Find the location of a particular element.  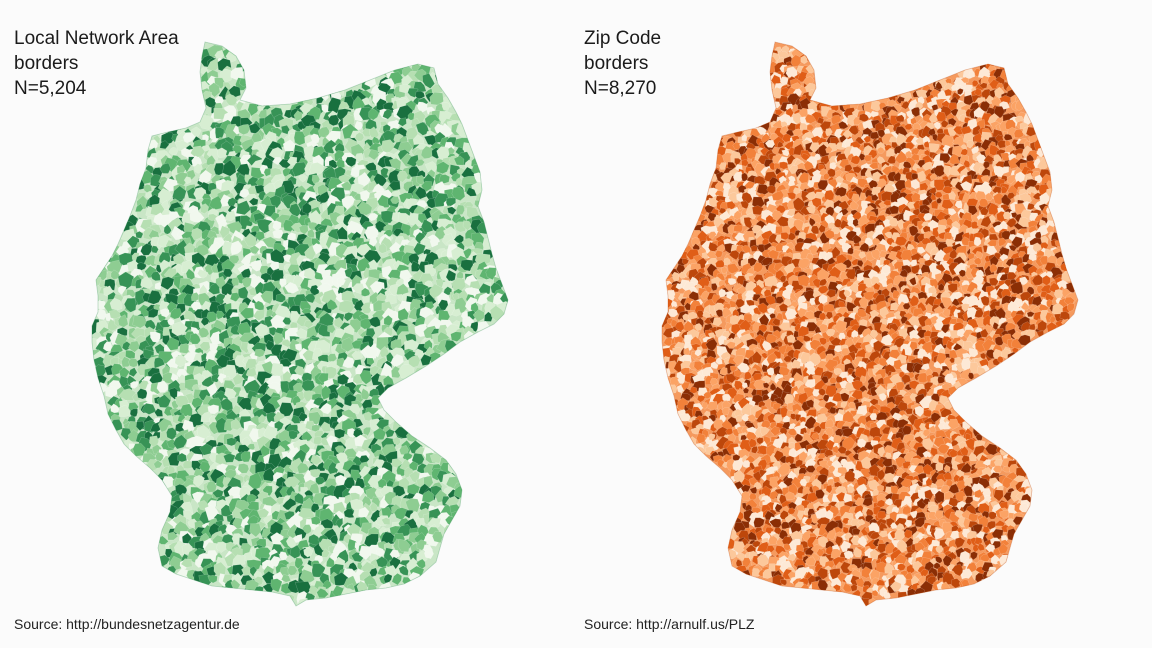

map-title: Zip Code borders N=8,270 is located at coordinates (622, 63).